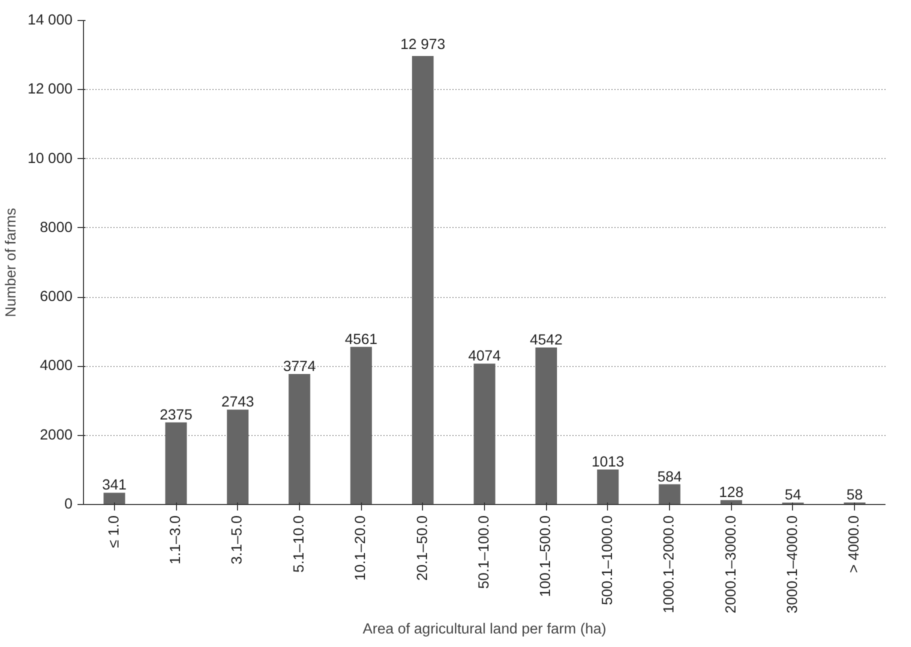 The image size is (911, 647). Describe the element at coordinates (546, 556) in the screenshot. I see `x-tick-label: 100.1–500.0` at that location.